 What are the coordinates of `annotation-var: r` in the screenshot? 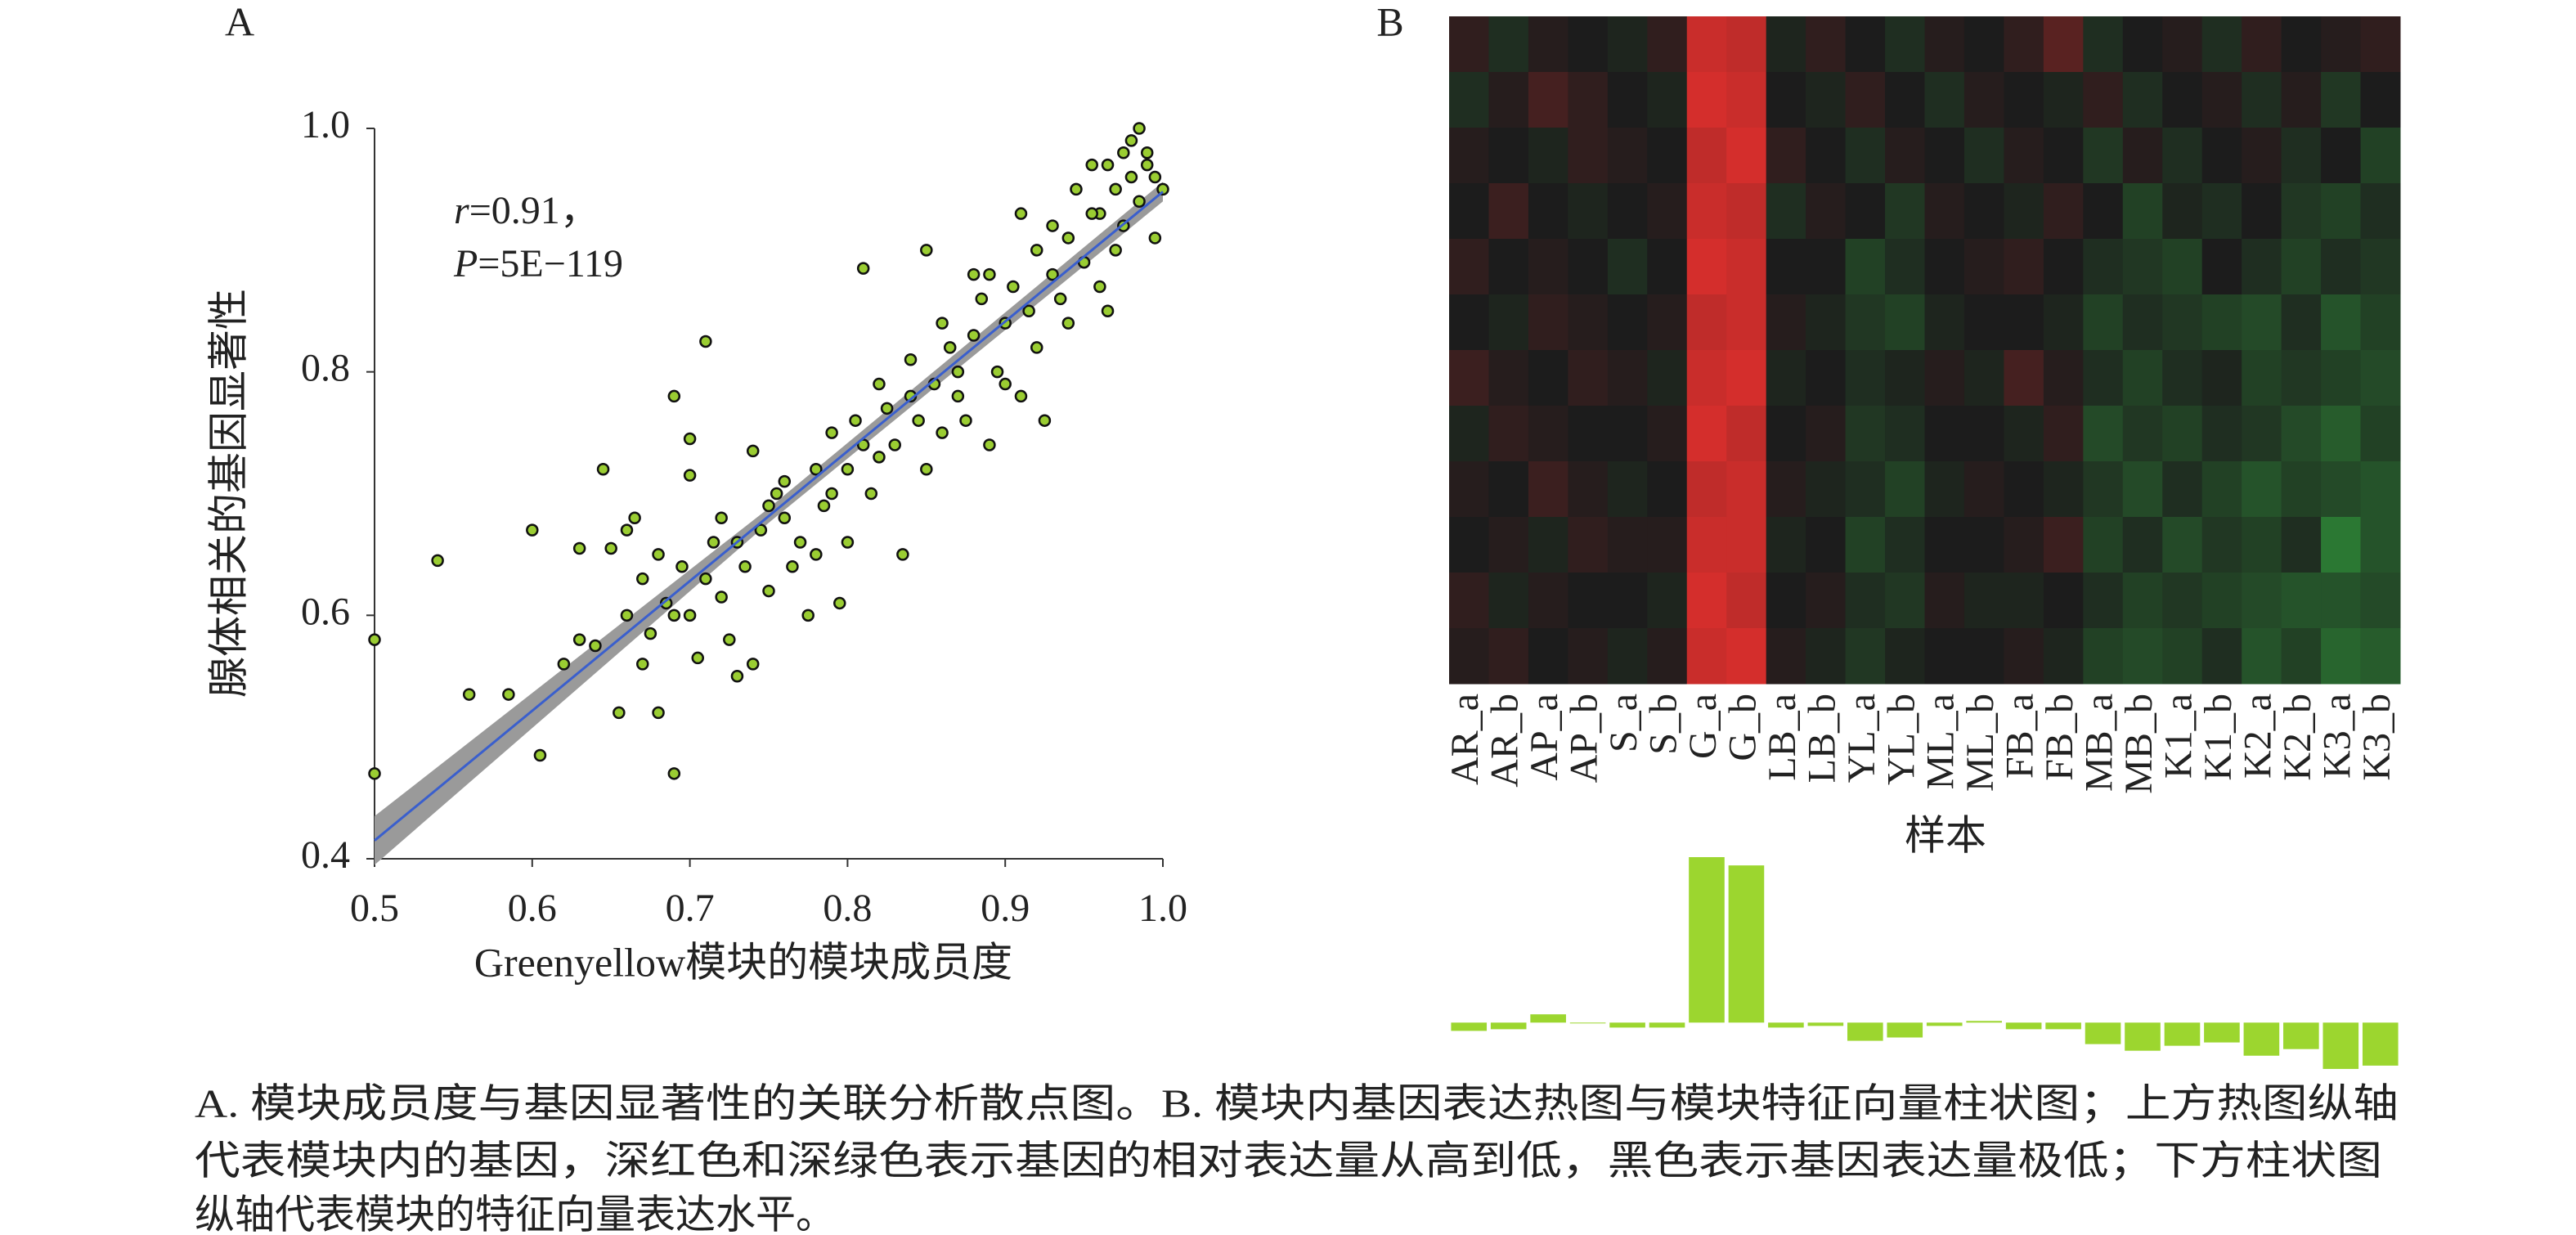 It's located at (461, 210).